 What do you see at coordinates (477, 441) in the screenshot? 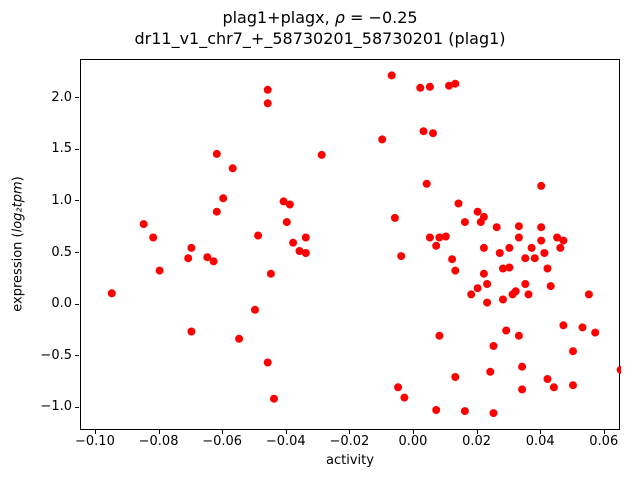
I see `x-tick-label: 0.02` at bounding box center [477, 441].